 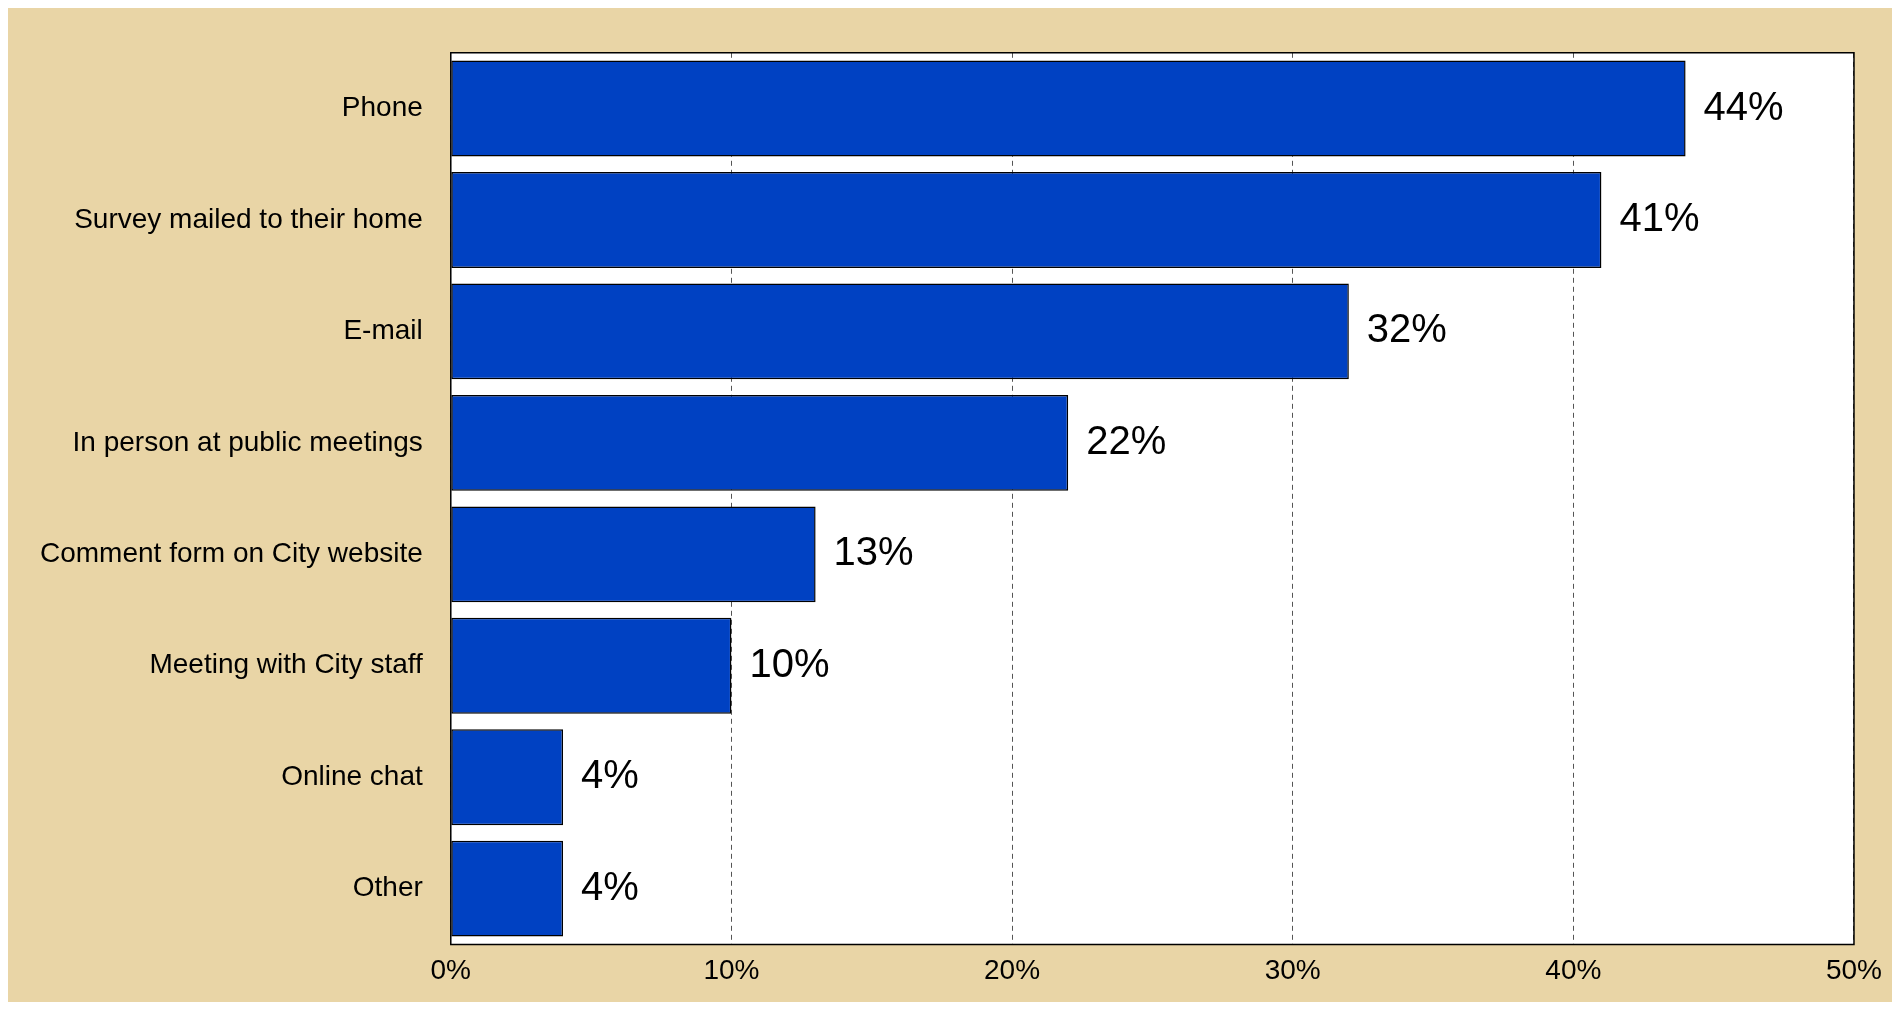 I want to click on y-tick-label: Survey mailed to their home, so click(x=248, y=218).